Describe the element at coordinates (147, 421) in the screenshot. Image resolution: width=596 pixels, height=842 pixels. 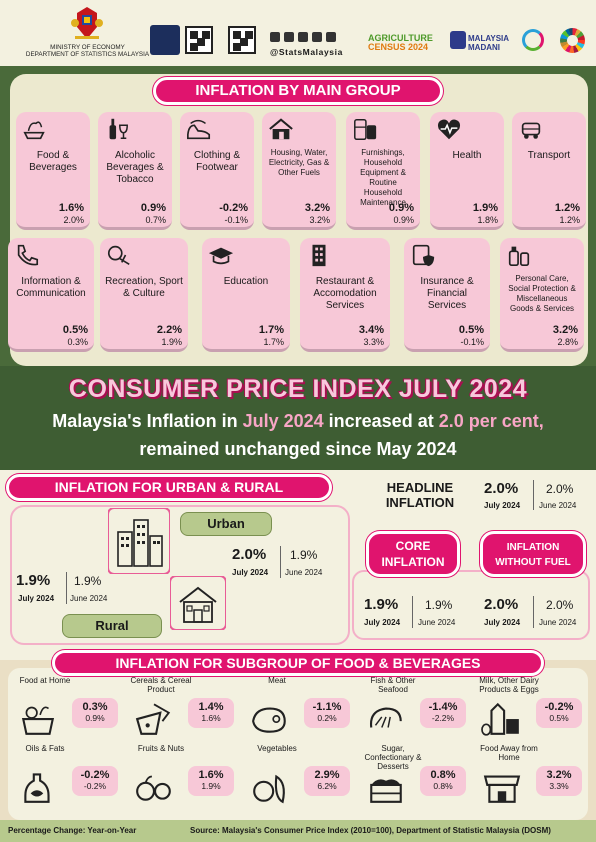
I see `cpi-text: Malaysia's Inflation in` at that location.